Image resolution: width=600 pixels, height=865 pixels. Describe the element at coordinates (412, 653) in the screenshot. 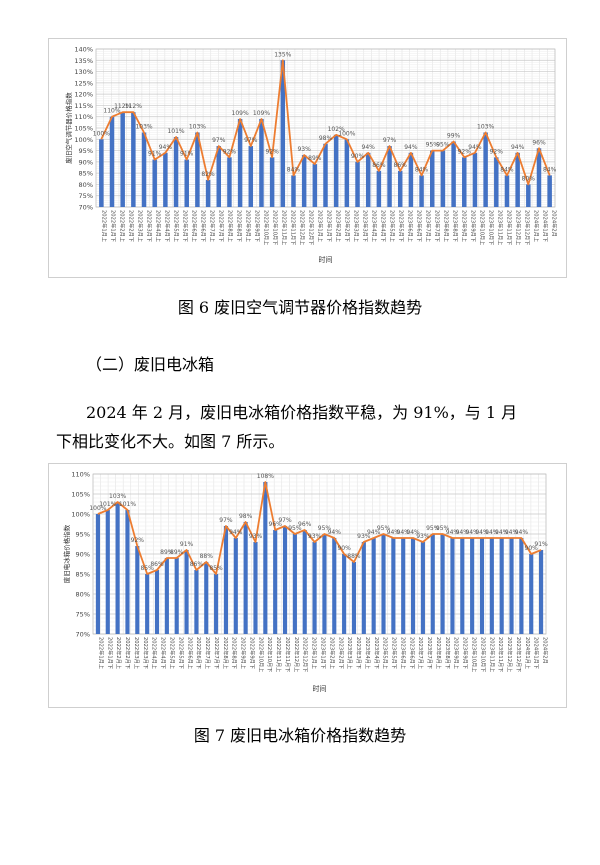

I see `x-tick-label: 2023年6月下` at that location.